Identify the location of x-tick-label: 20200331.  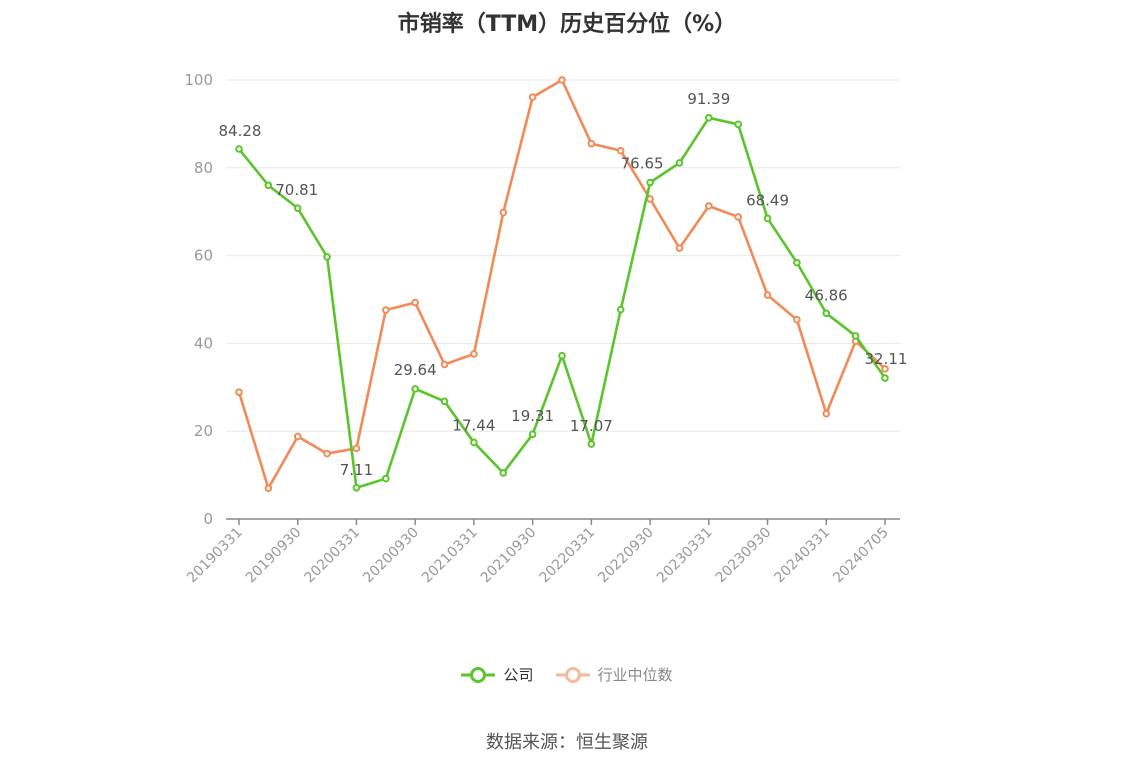
(333, 556).